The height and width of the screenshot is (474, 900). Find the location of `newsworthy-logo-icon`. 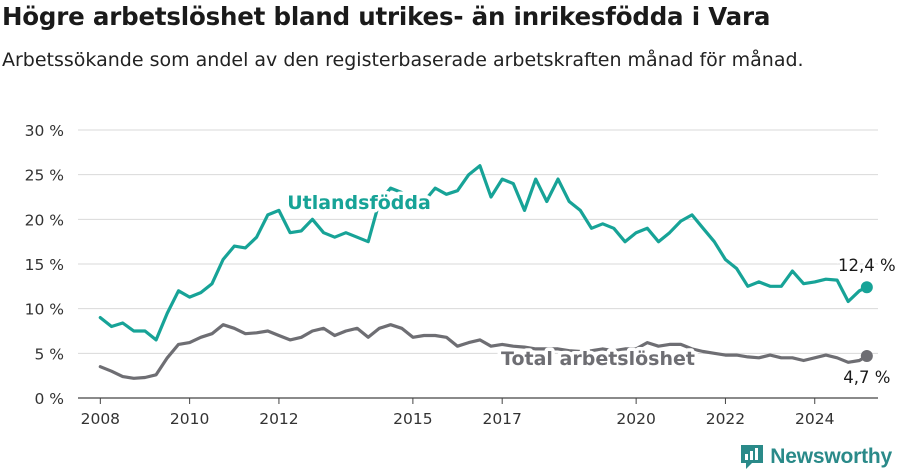

newsworthy-logo-icon is located at coordinates (752, 457).